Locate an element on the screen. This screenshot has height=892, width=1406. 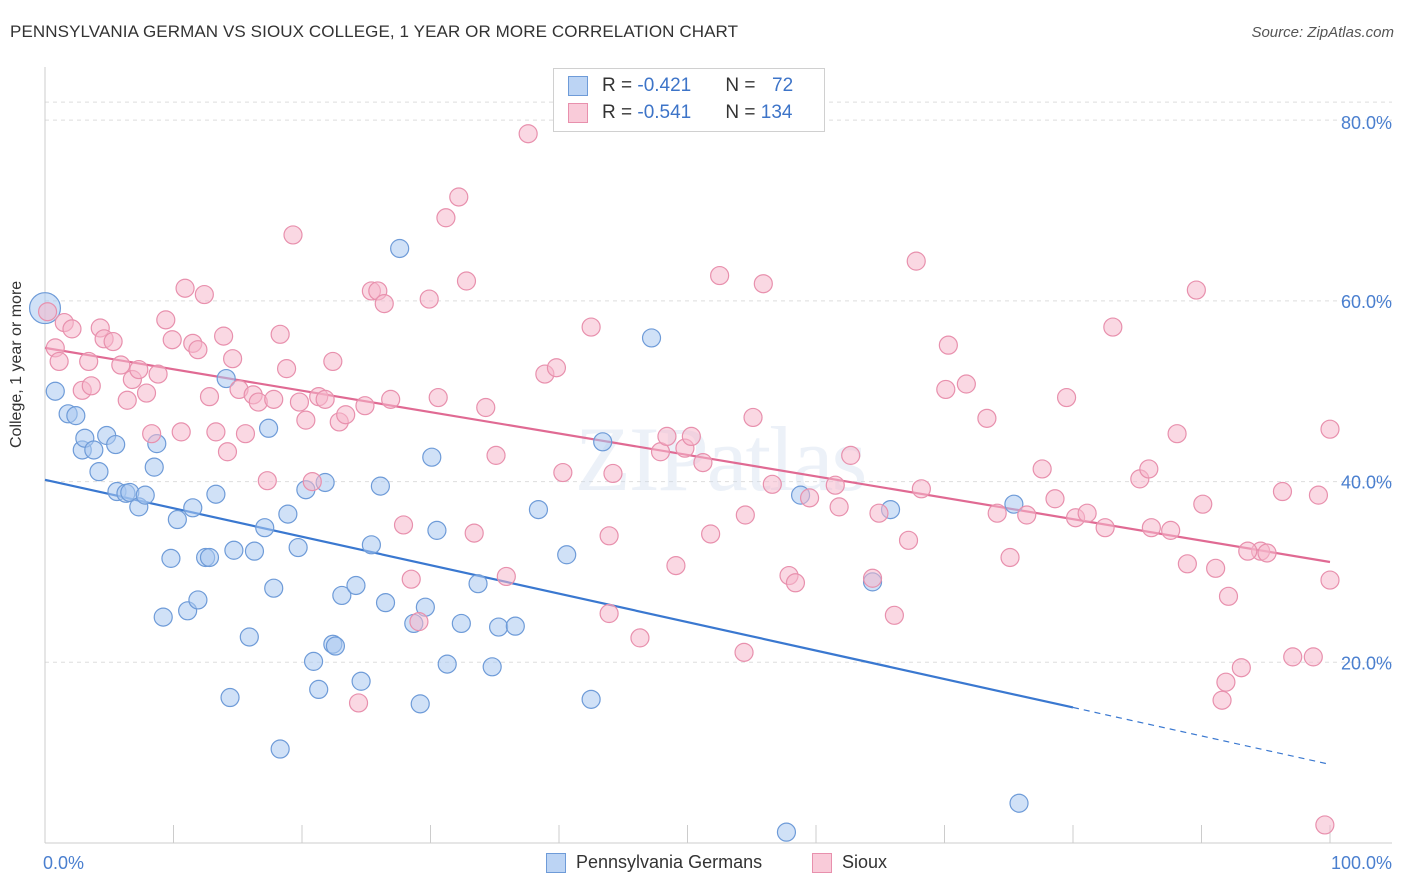
legend-swatch-blue is located at coordinates (556, 862).